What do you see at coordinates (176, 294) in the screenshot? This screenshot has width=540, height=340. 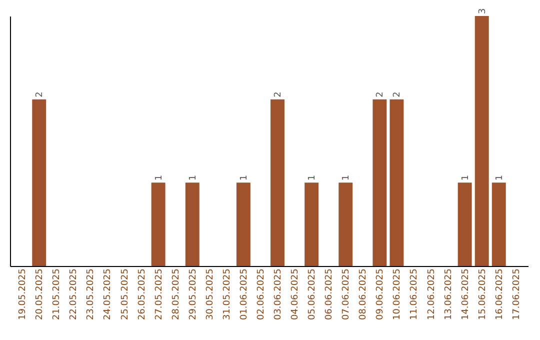 I see `x-tick-label: 28.05.2025` at bounding box center [176, 294].